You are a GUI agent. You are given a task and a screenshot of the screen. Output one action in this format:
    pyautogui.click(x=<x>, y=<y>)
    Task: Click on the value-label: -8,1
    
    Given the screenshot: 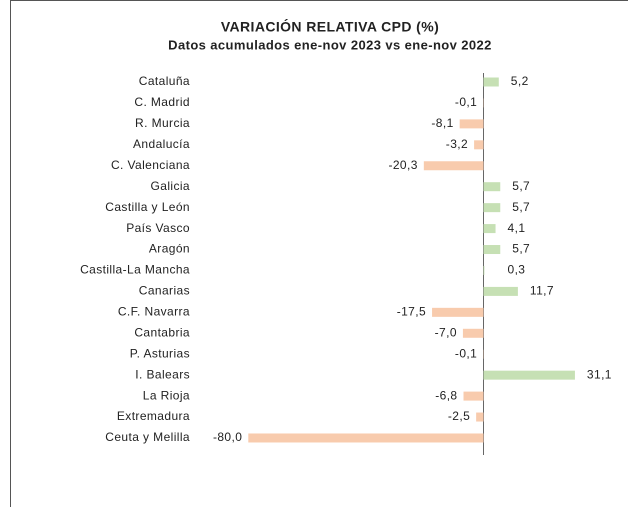 What is the action you would take?
    pyautogui.click(x=442, y=123)
    